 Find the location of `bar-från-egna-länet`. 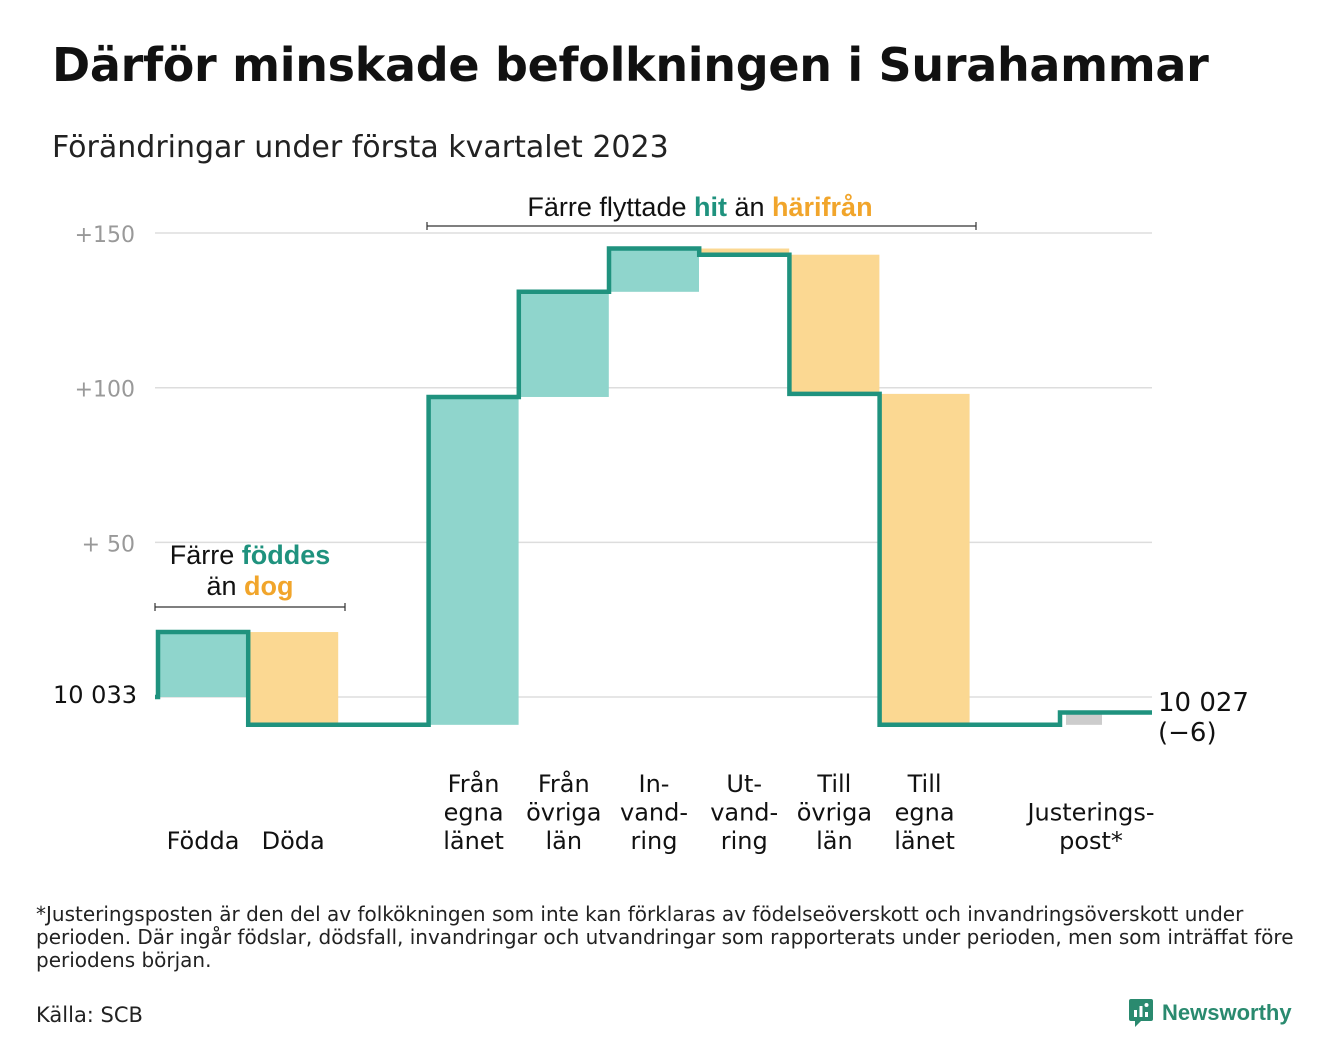

bar-från-egna-länet is located at coordinates (473, 560).